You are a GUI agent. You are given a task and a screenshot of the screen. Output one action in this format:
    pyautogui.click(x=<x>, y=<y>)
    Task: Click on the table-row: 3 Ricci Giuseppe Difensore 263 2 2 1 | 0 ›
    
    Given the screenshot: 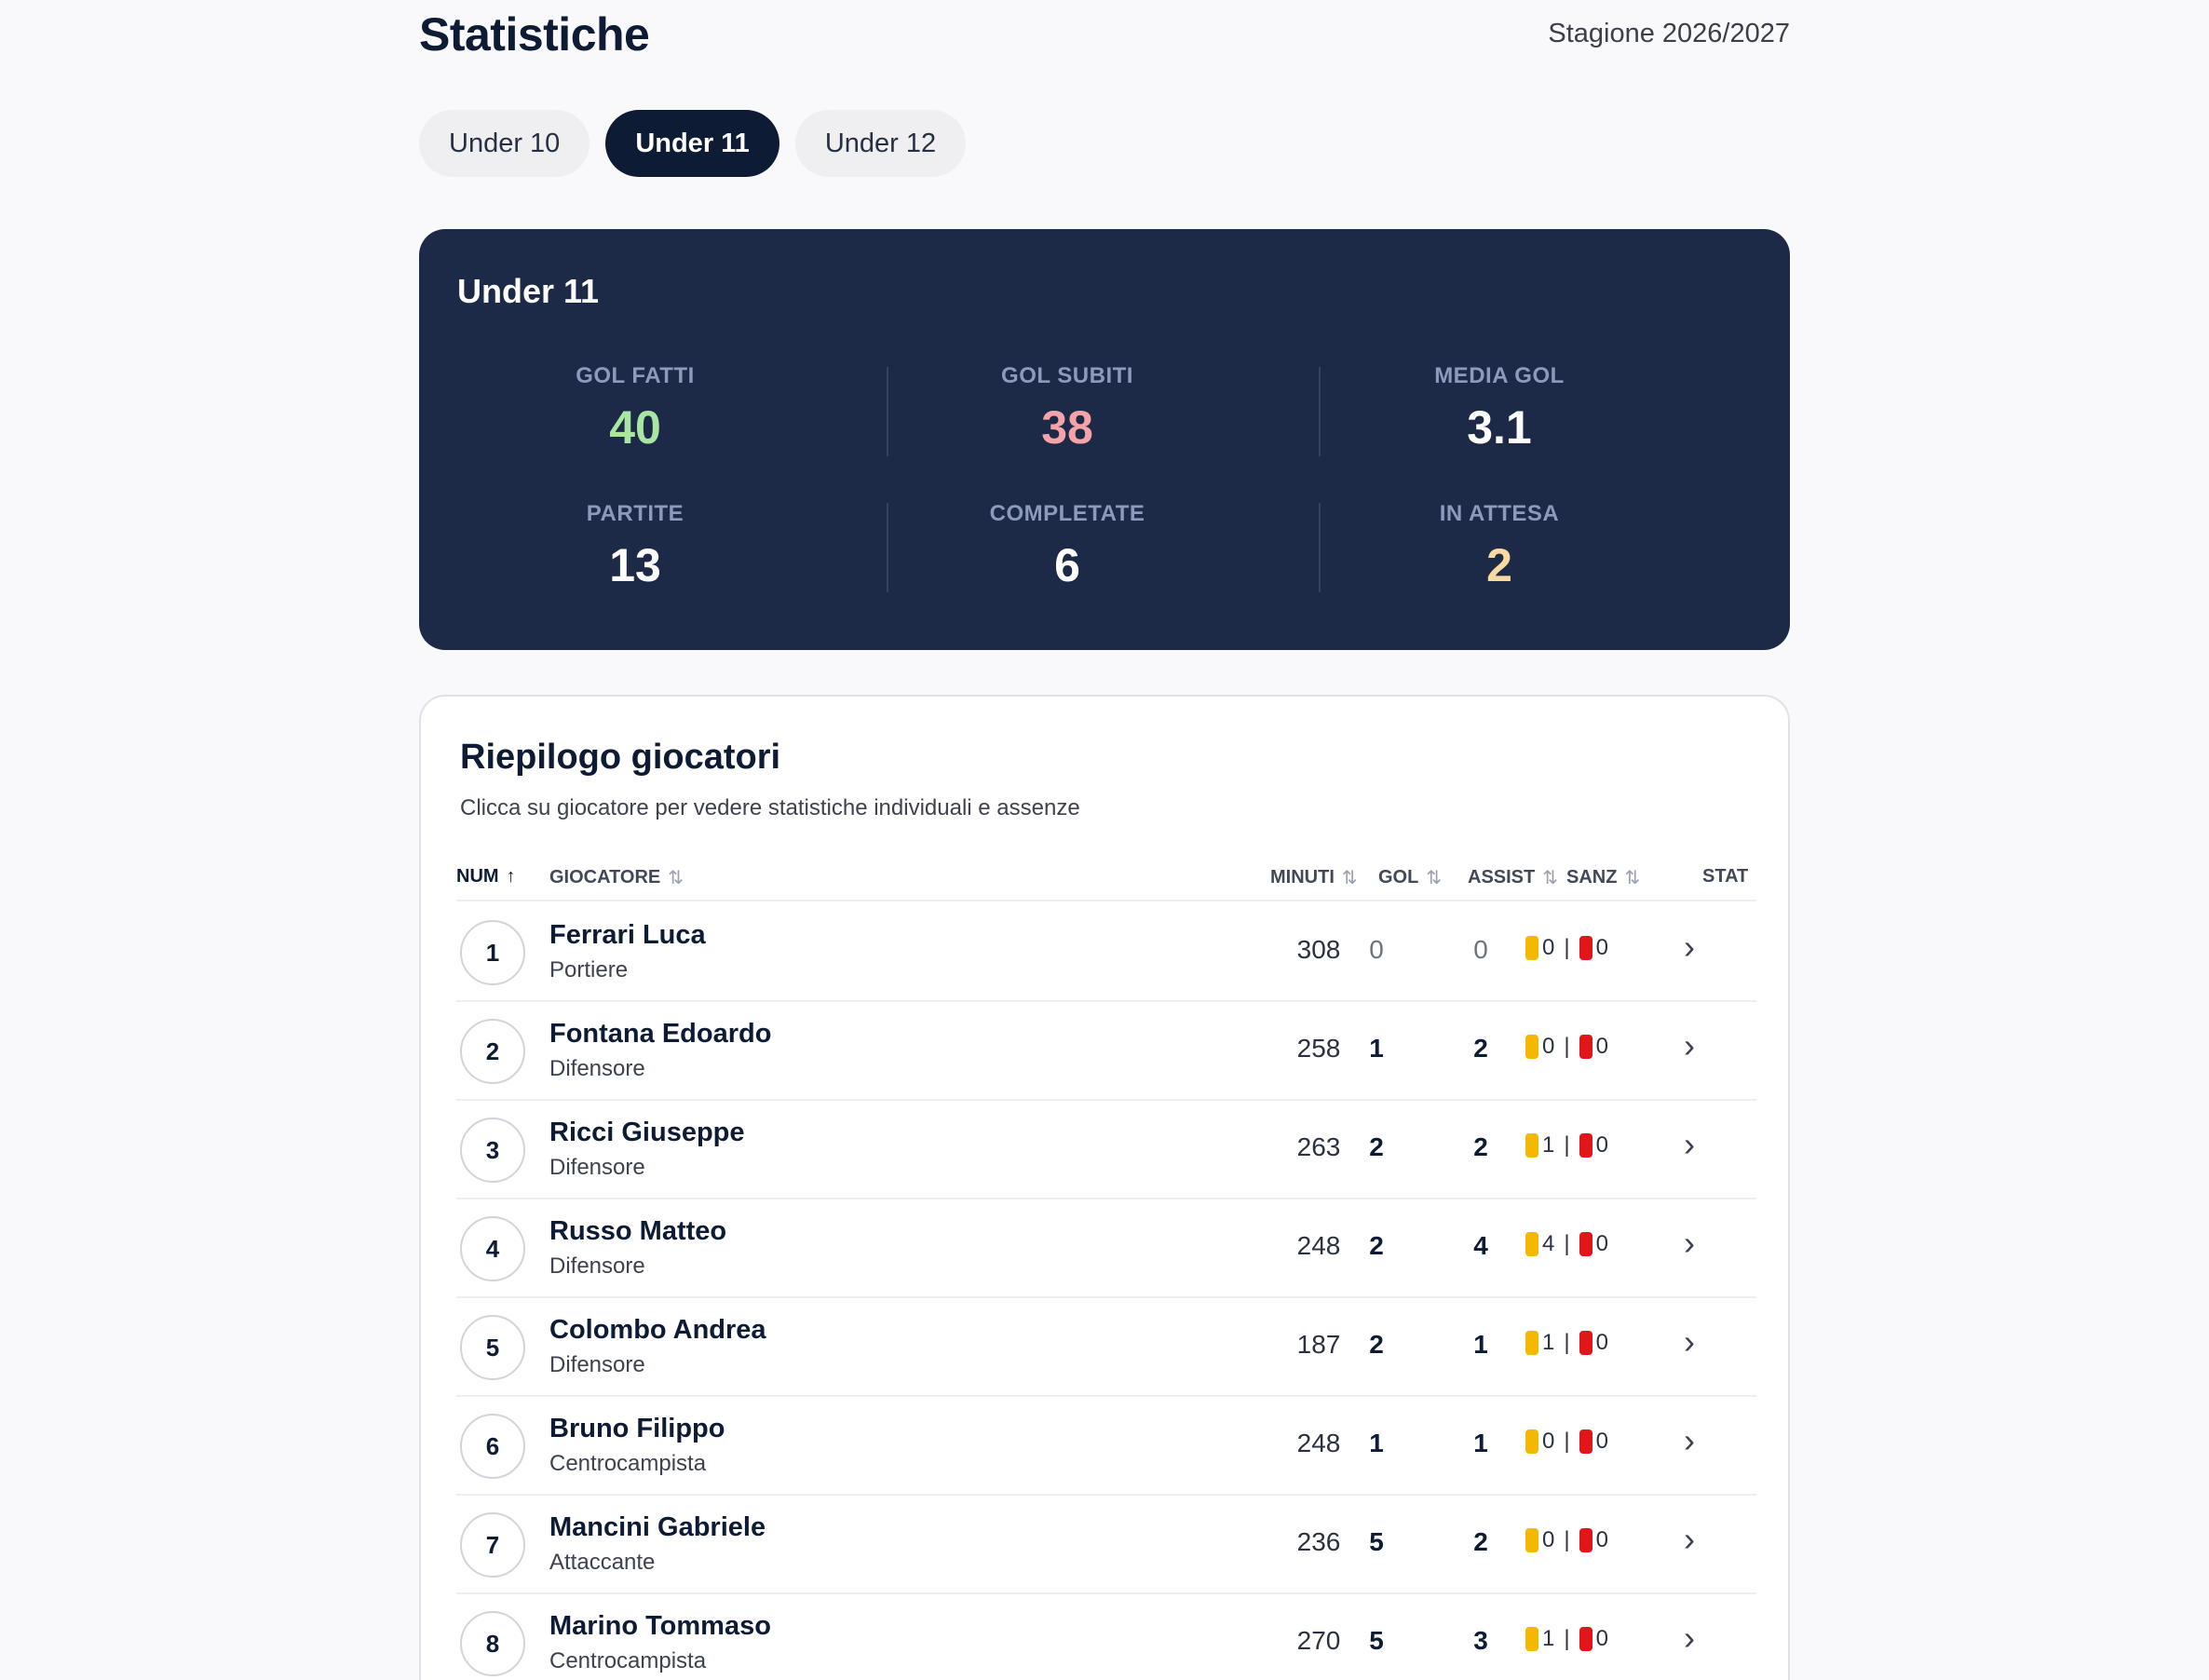 What is the action you would take?
    pyautogui.click(x=1106, y=1150)
    